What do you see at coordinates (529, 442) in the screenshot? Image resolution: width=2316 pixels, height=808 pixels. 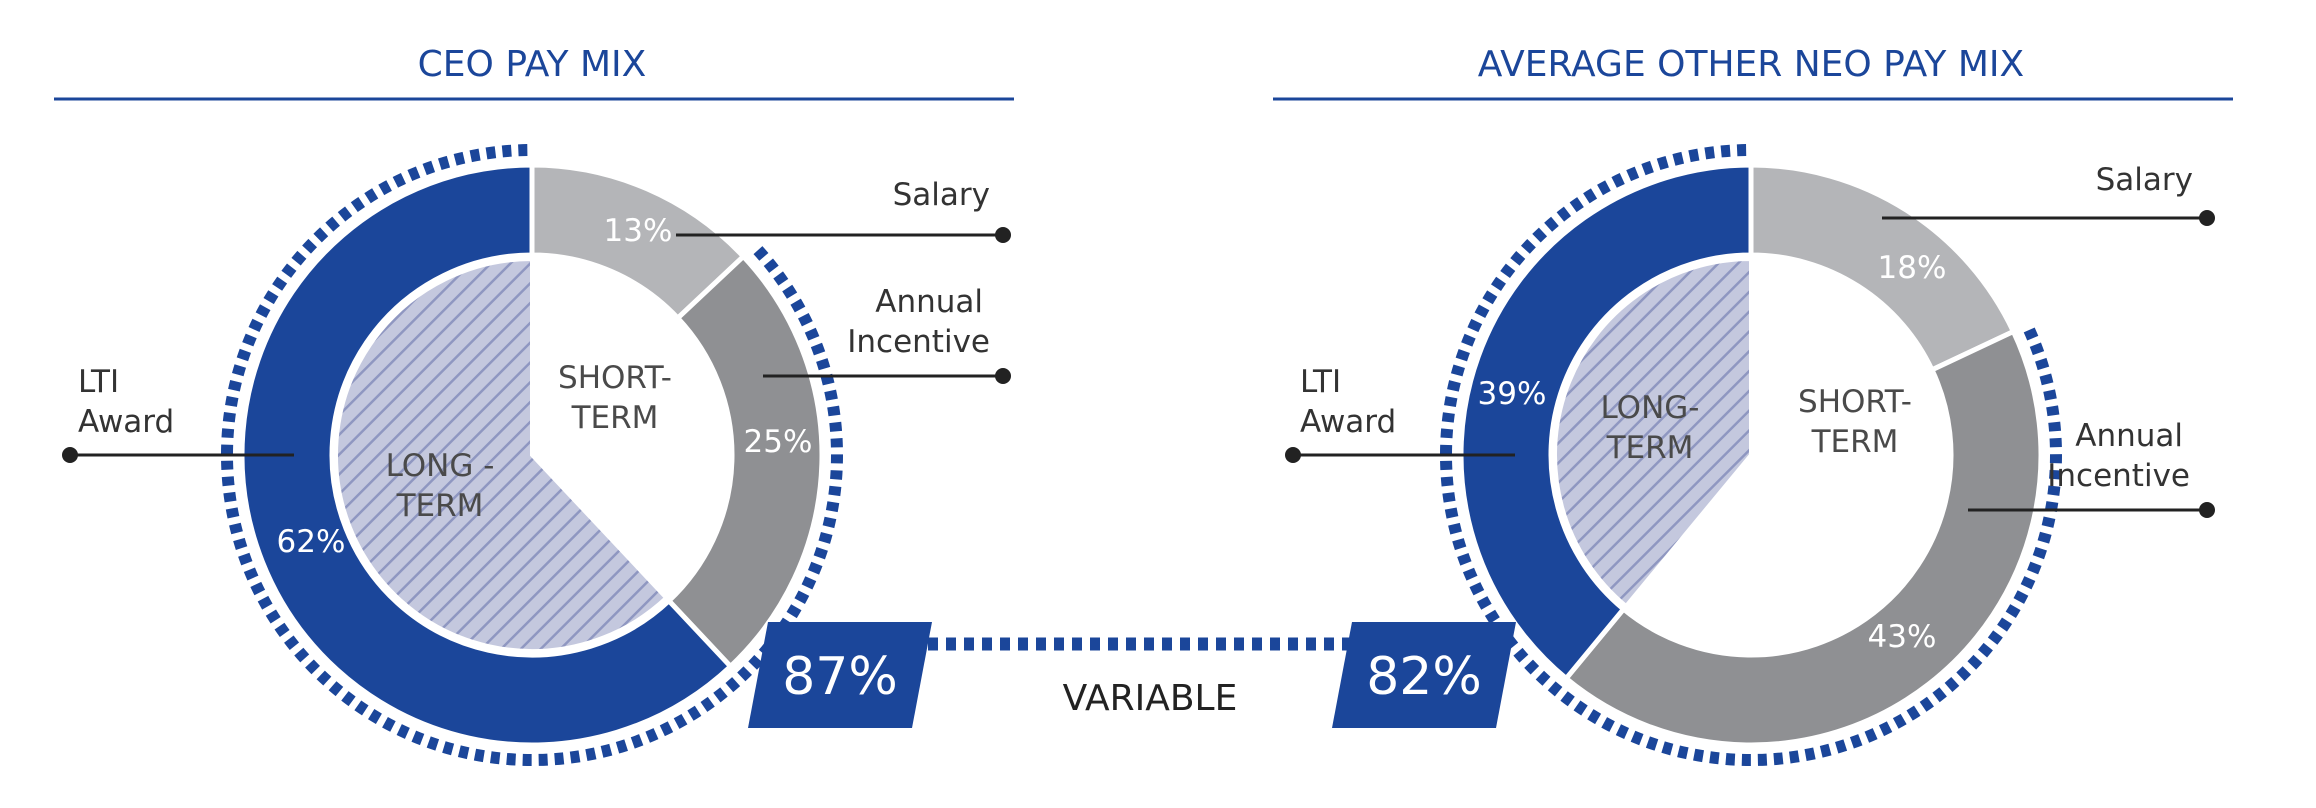 I see `inner-group-labels: SHORT- TERM LONG - TERM` at bounding box center [529, 442].